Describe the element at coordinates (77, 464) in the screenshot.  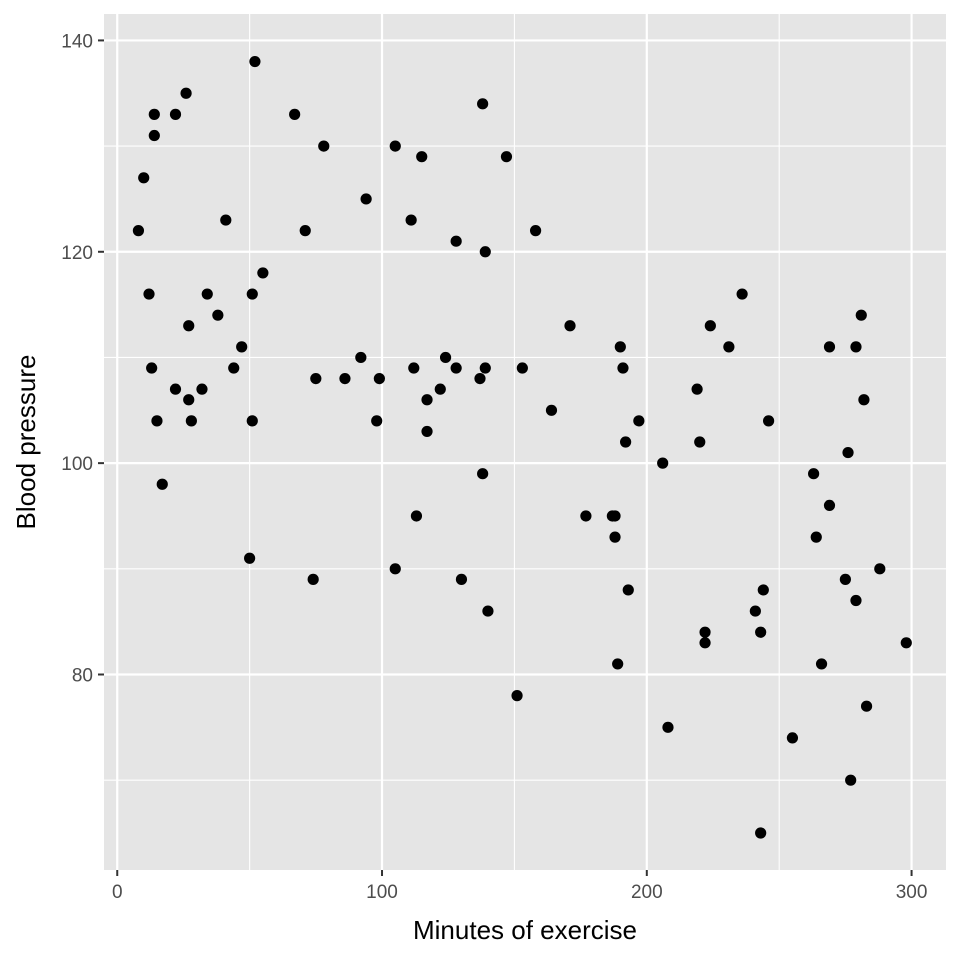
I see `y-tick-label: 100` at that location.